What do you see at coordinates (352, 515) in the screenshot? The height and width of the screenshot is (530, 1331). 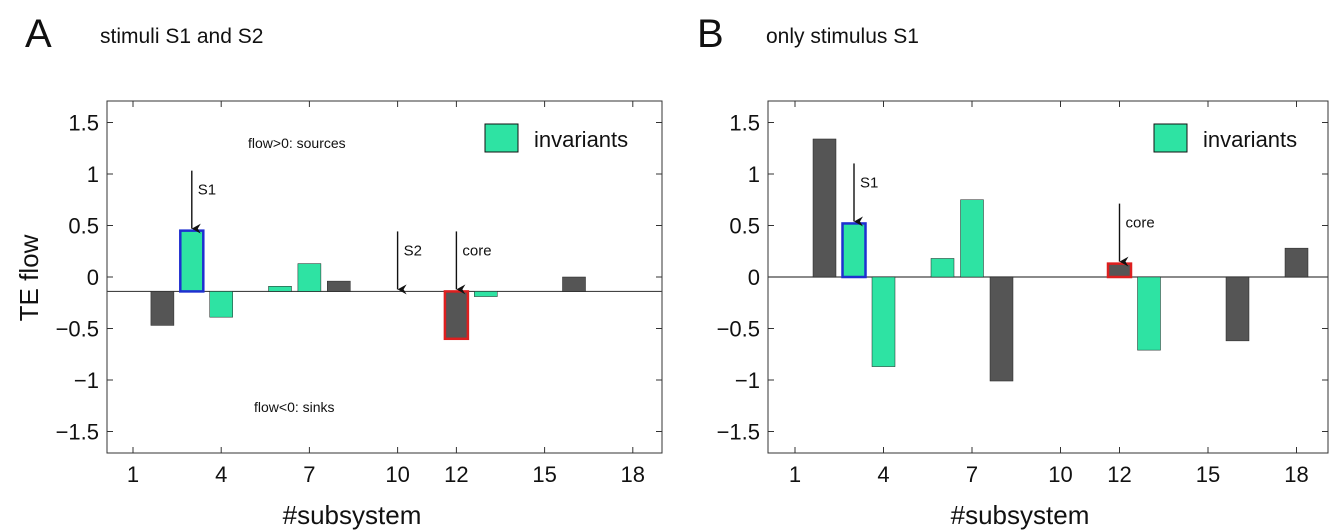 I see `panel-a-xlabel: #subsystem` at bounding box center [352, 515].